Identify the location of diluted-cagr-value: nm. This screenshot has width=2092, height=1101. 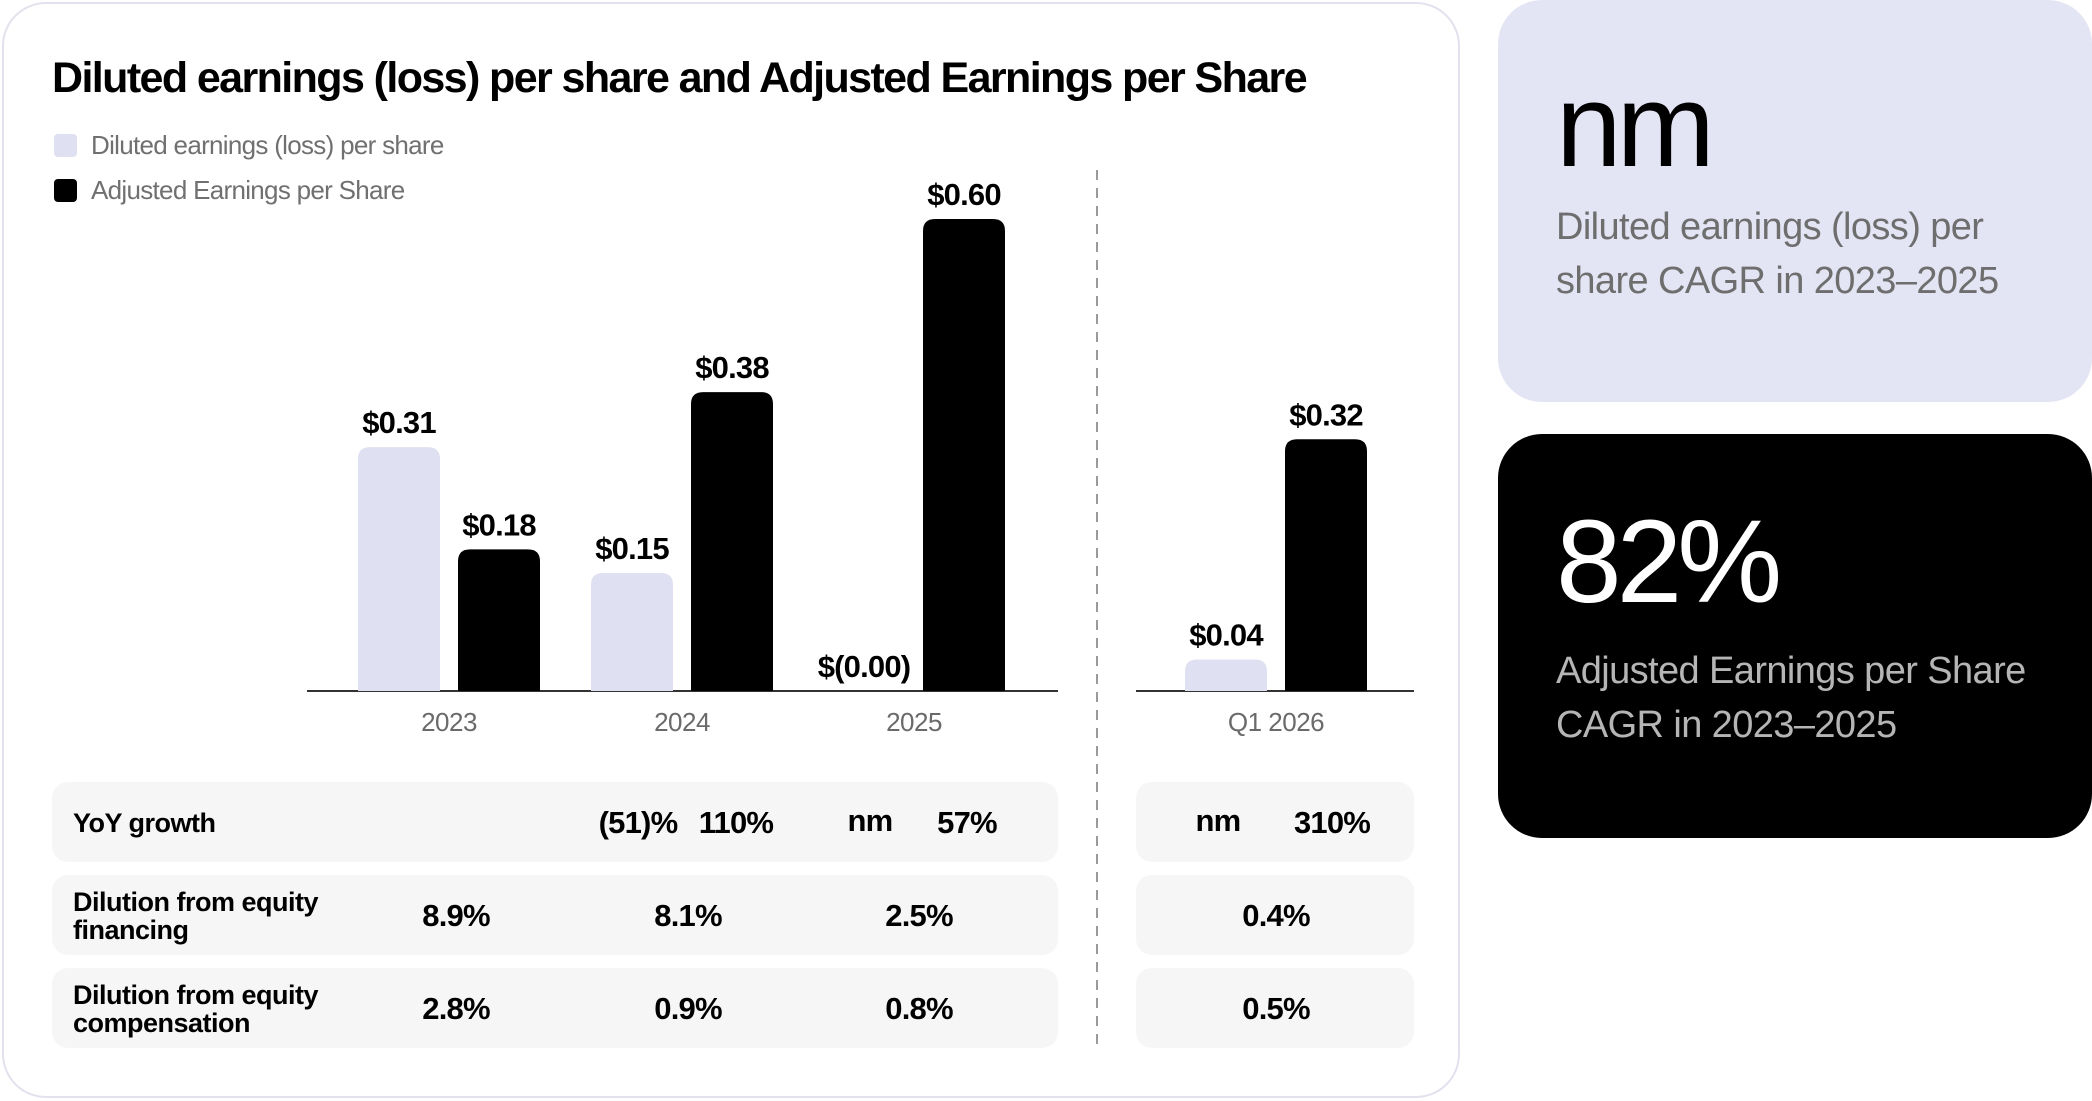
(1635, 126).